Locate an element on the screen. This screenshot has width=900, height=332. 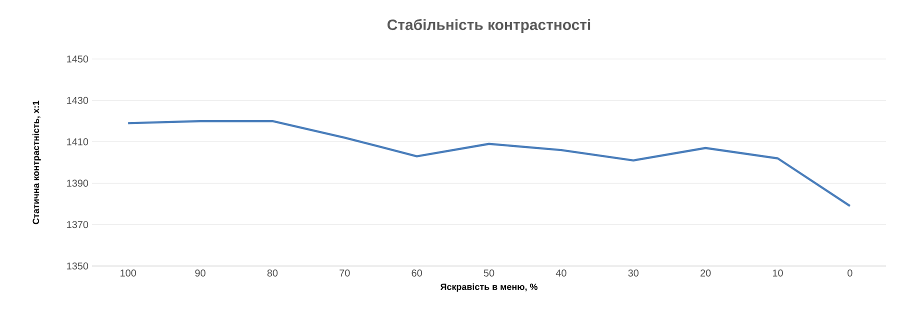
x-tick-label: 30 is located at coordinates (633, 273).